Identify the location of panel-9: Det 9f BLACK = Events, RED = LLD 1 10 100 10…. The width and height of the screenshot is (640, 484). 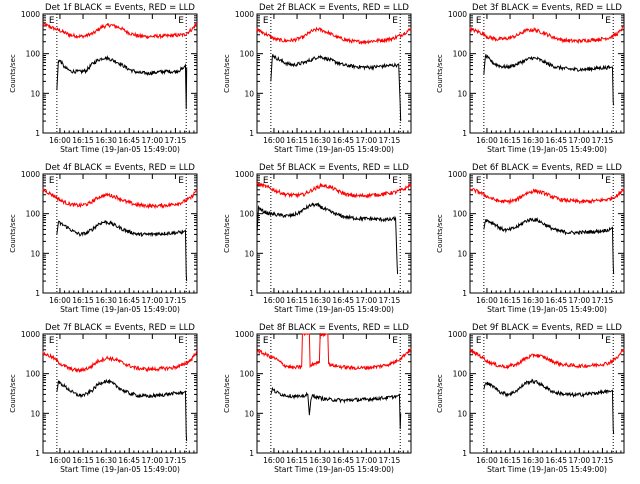
(530, 398).